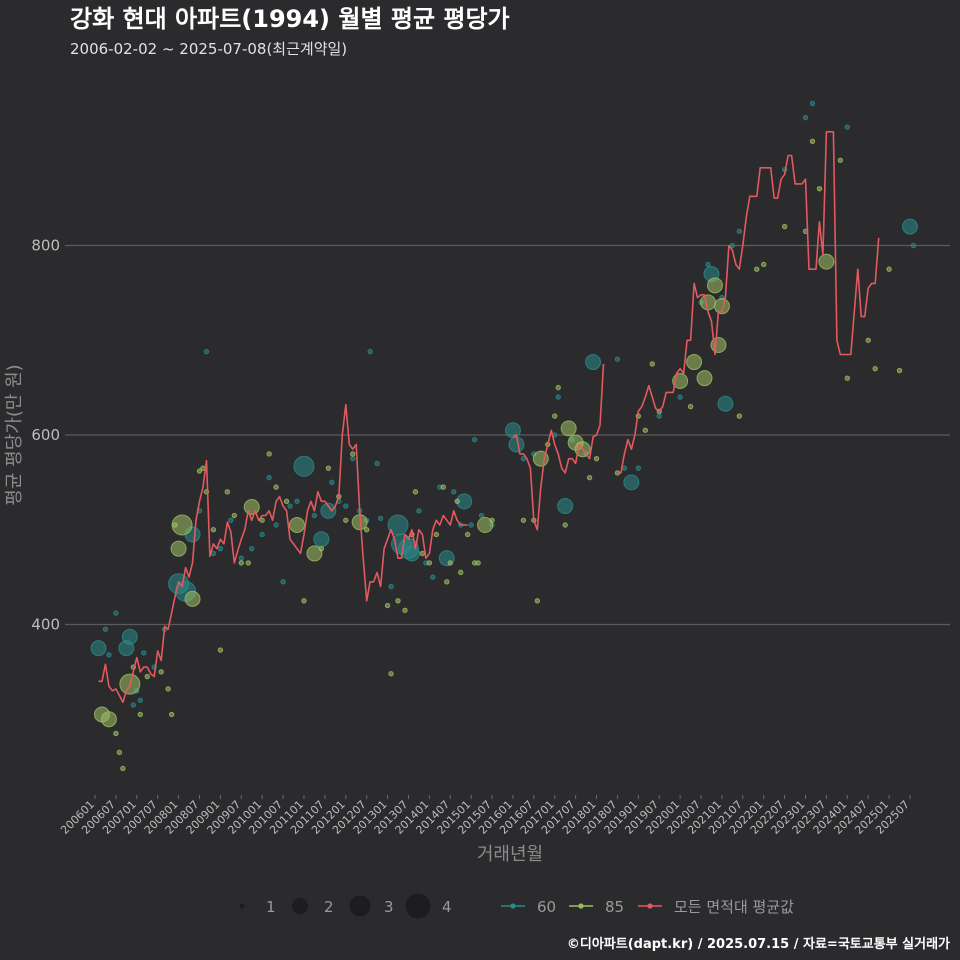 Image resolution: width=960 pixels, height=960 pixels. Describe the element at coordinates (389, 907) in the screenshot. I see `size-legend-label: 3` at that location.